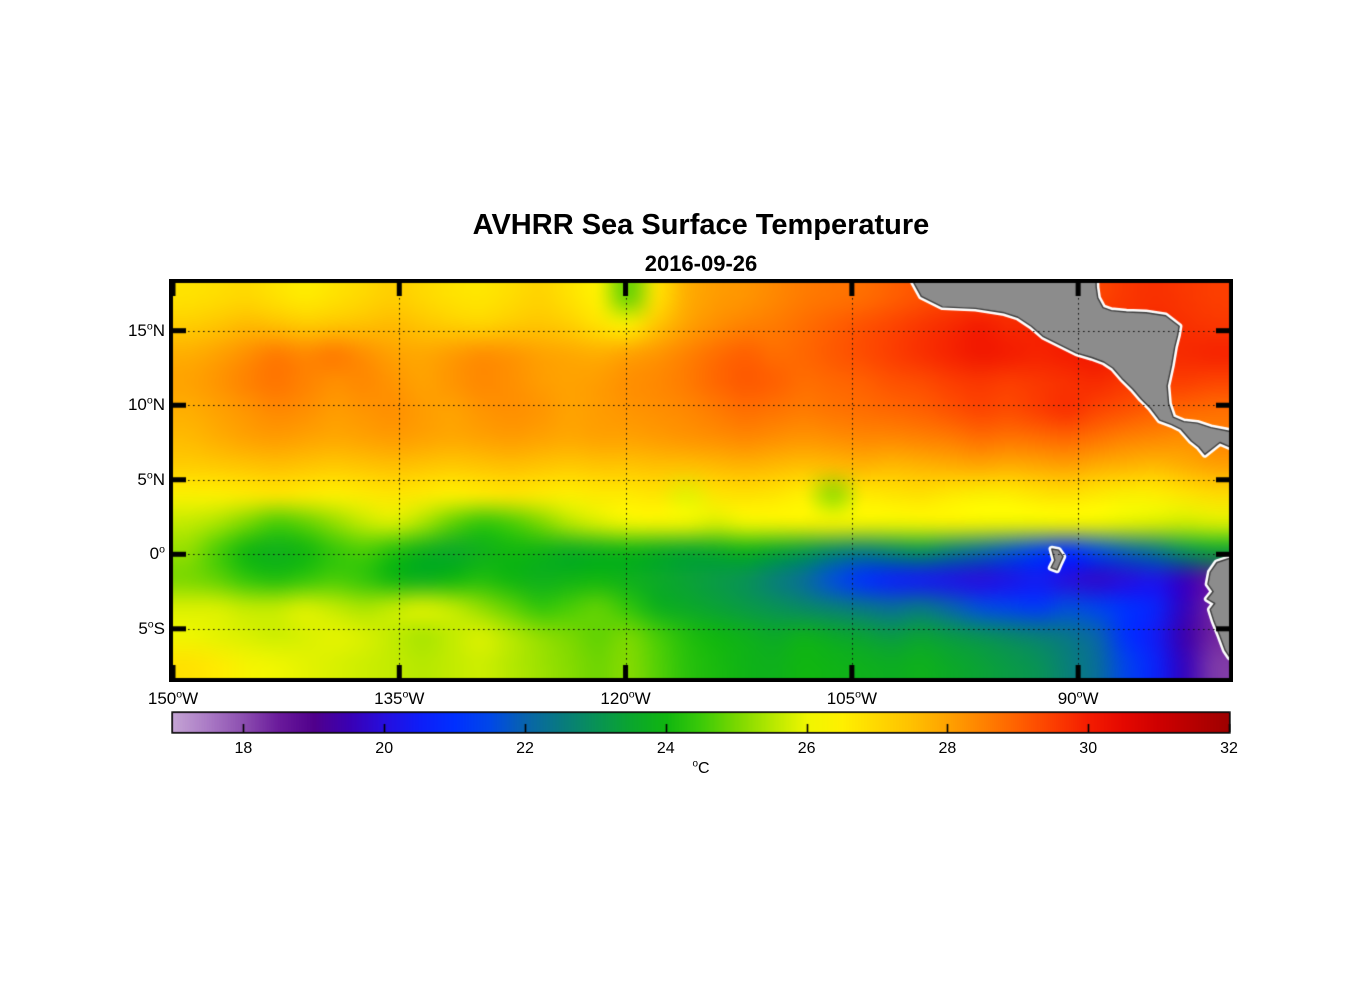 This screenshot has height=1000, width=1356. What do you see at coordinates (384, 748) in the screenshot?
I see `colorbar-tick-label: 20` at bounding box center [384, 748].